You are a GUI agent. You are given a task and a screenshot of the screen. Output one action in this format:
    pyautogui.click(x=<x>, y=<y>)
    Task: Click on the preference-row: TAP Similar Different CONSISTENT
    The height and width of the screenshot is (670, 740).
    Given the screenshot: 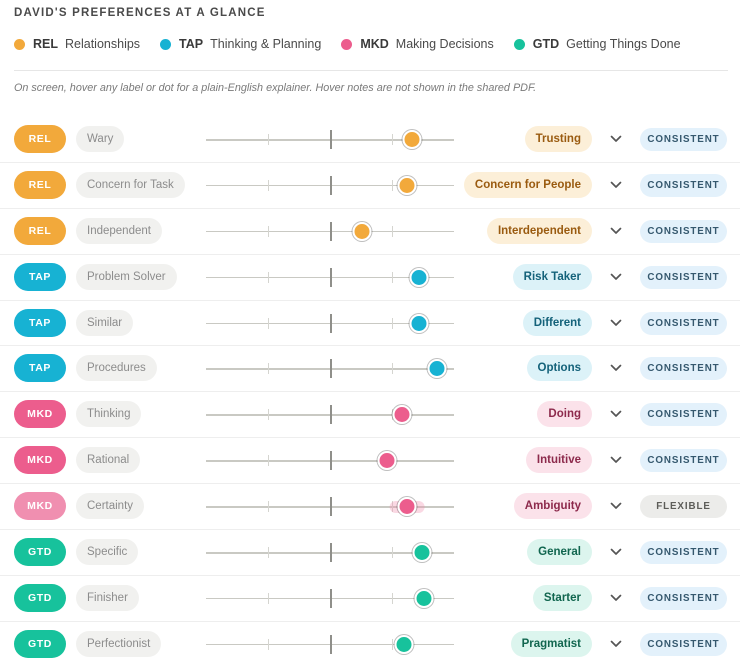 What is the action you would take?
    pyautogui.click(x=370, y=324)
    